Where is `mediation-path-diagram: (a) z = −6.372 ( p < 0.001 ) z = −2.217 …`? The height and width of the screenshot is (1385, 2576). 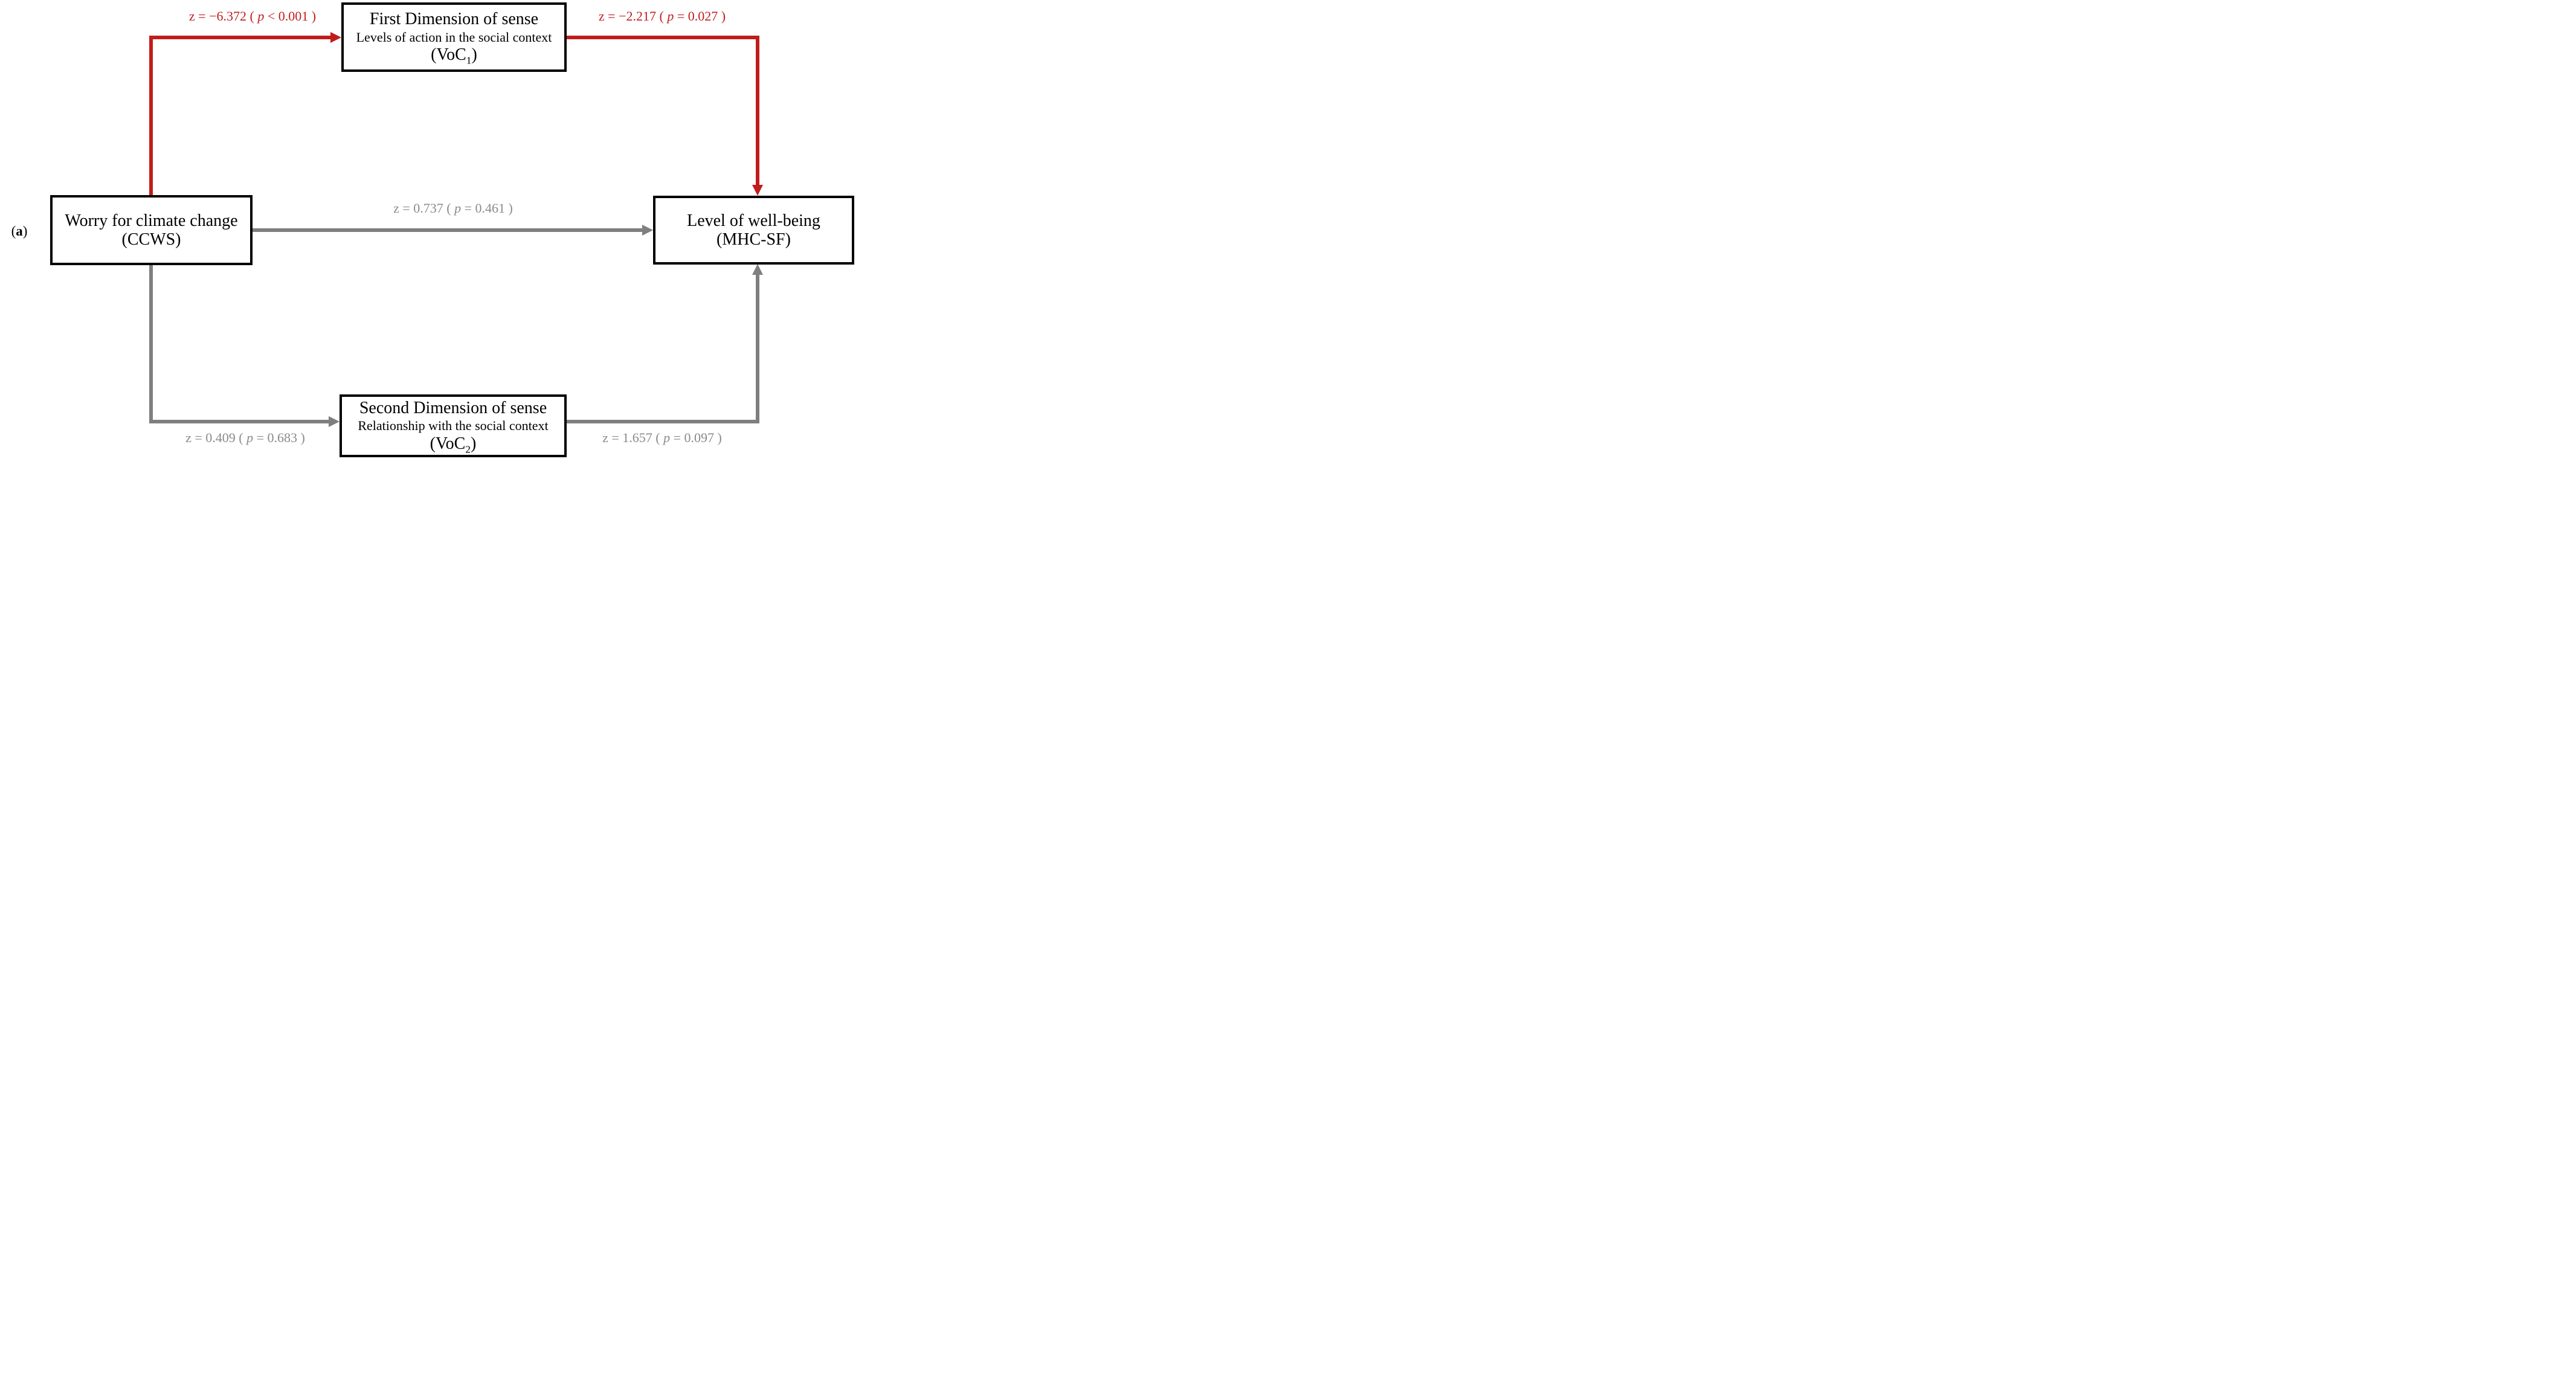
mediation-path-diagram: (a) z = −6.372 ( p < 0.001 ) z = −2.217 … is located at coordinates (429, 231).